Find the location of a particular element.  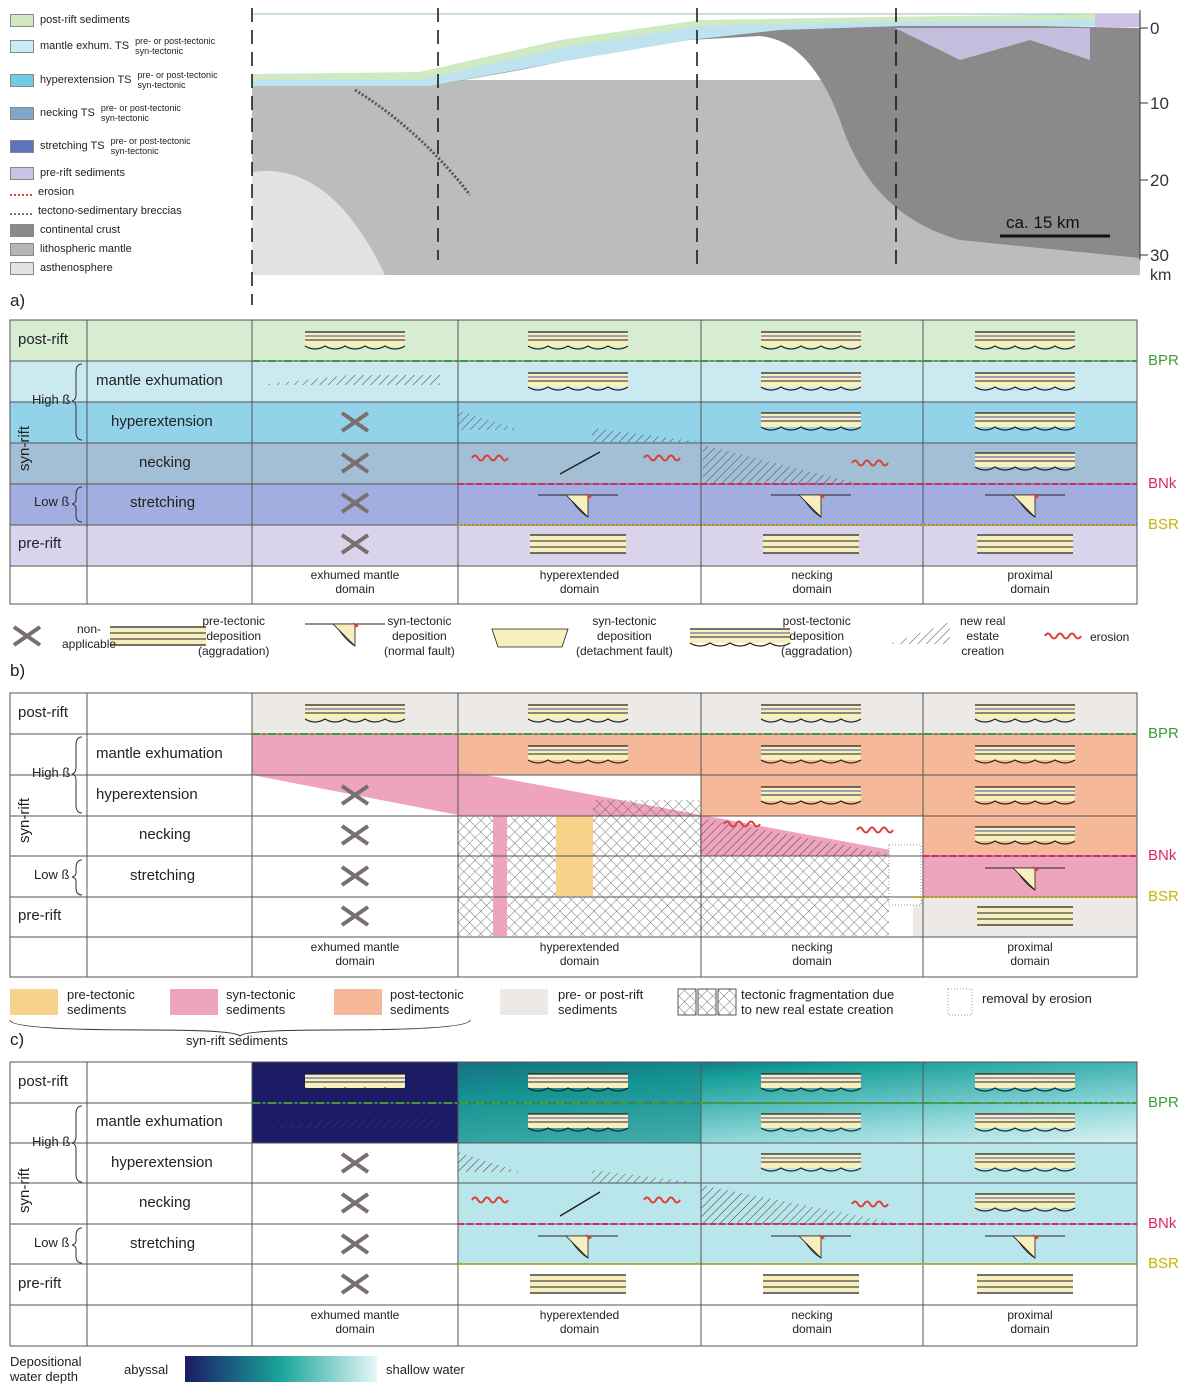

legend-b-pre: pre-tectonic sediments is located at coordinates (101, 1002).